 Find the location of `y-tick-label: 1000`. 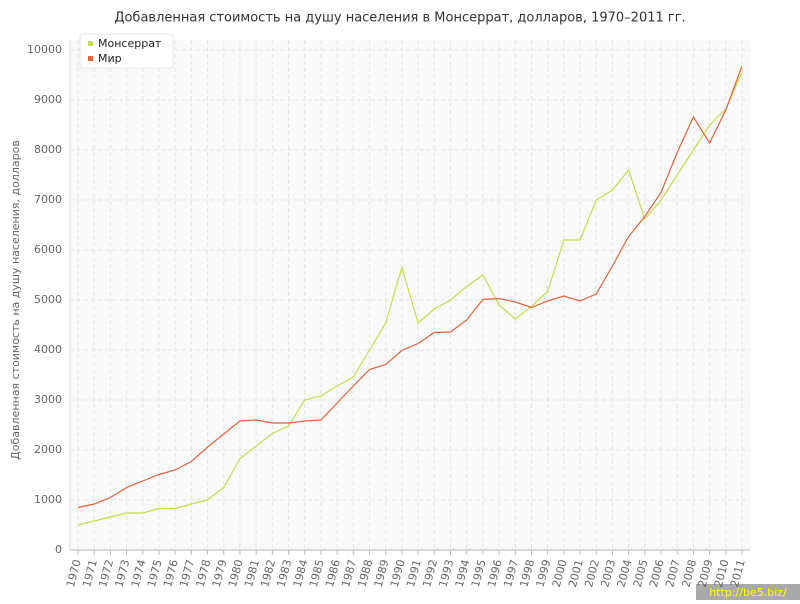

y-tick-label: 1000 is located at coordinates (48, 499).